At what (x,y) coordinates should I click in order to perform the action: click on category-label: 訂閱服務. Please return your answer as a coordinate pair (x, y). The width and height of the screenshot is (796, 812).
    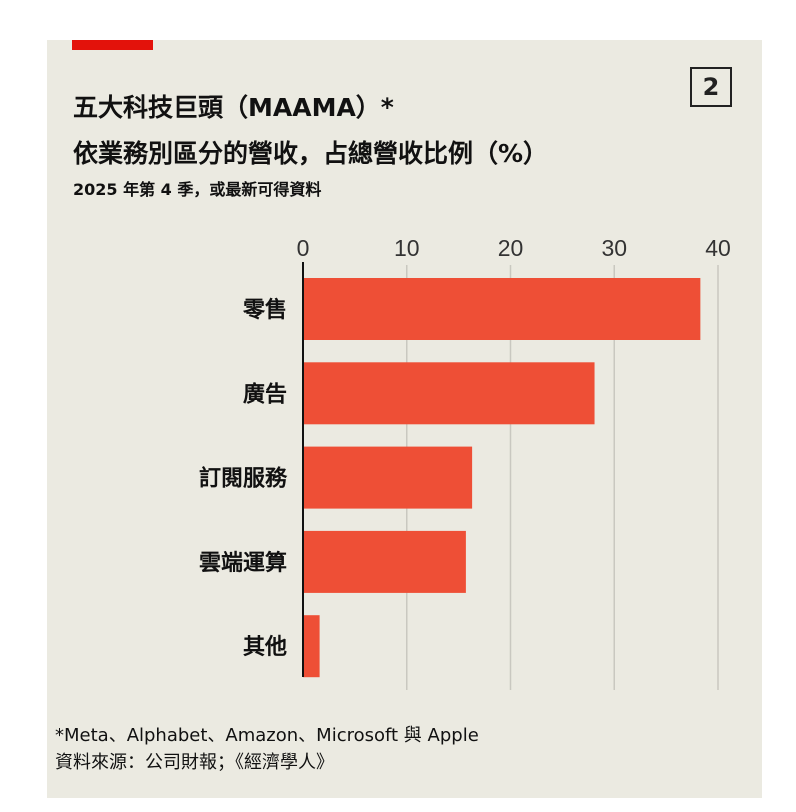
    Looking at the image, I should click on (243, 479).